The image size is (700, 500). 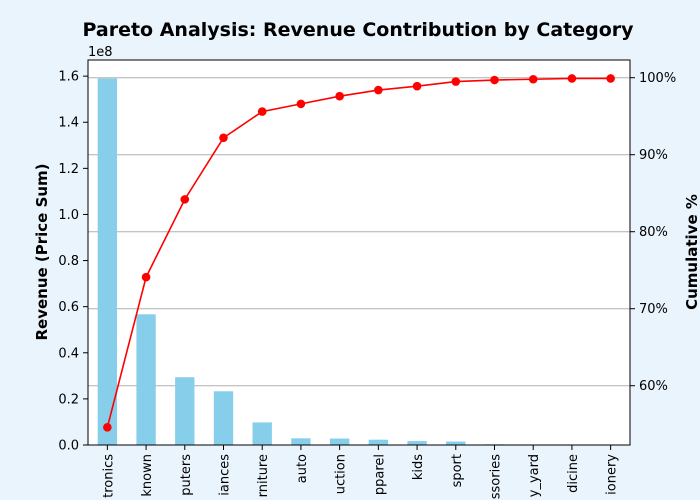 What do you see at coordinates (147, 475) in the screenshot?
I see `x-tick-label-unknown: known` at bounding box center [147, 475].